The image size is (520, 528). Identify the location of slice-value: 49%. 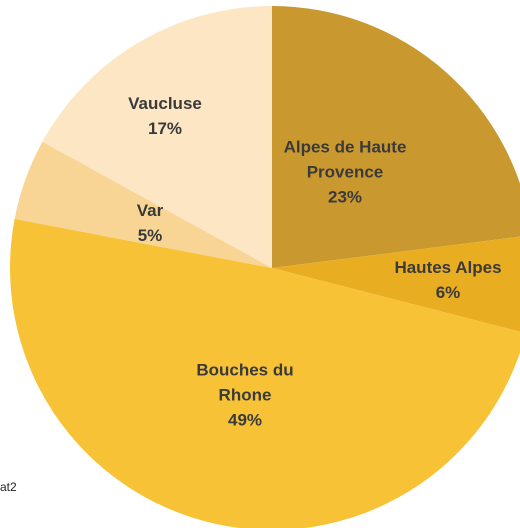
(245, 420).